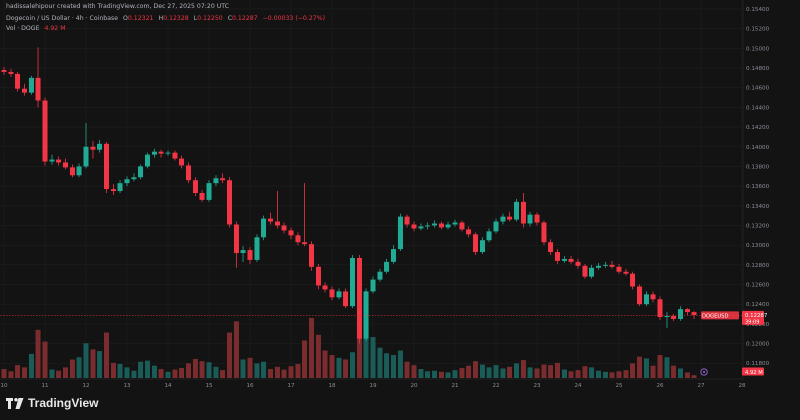 The width and height of the screenshot is (800, 420). What do you see at coordinates (758, 30) in the screenshot?
I see `y-tick-label: 0.15200` at bounding box center [758, 30].